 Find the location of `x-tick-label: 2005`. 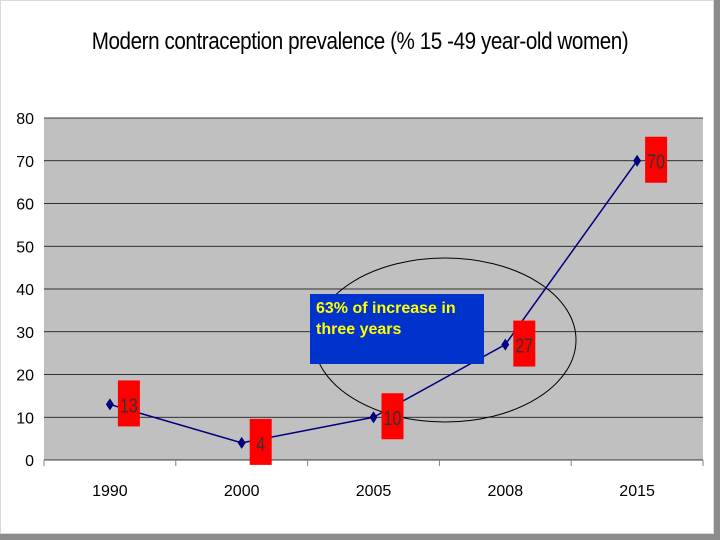

x-tick-label: 2005 is located at coordinates (374, 491).